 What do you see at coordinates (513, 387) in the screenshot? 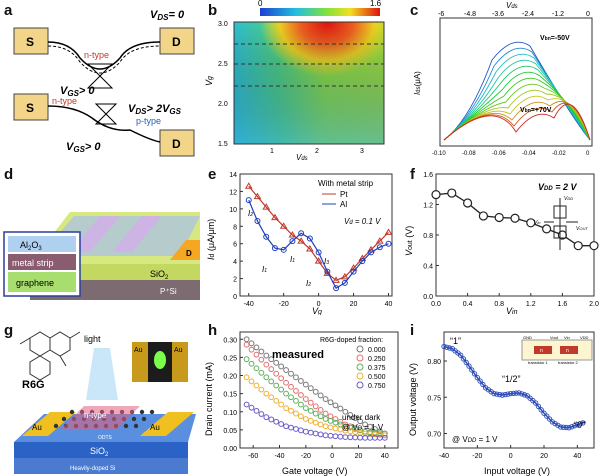
I see `i-series` at bounding box center [513, 387].